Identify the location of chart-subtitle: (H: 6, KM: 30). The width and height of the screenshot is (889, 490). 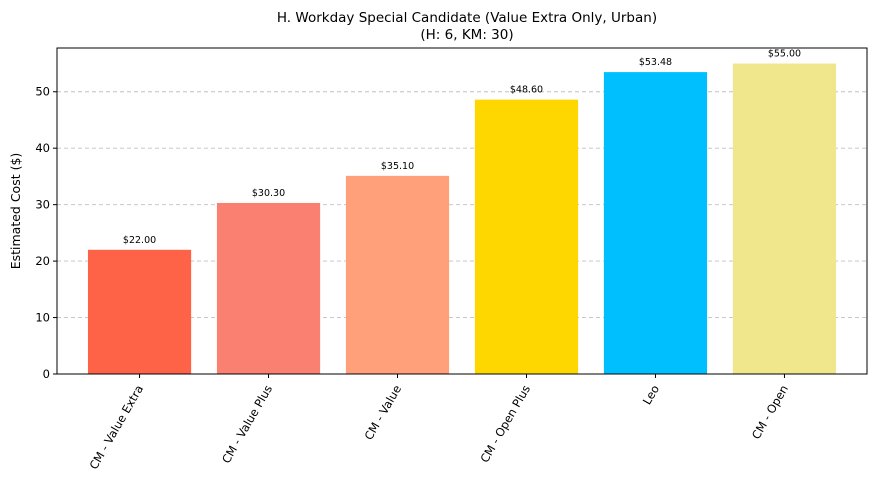
(466, 35).